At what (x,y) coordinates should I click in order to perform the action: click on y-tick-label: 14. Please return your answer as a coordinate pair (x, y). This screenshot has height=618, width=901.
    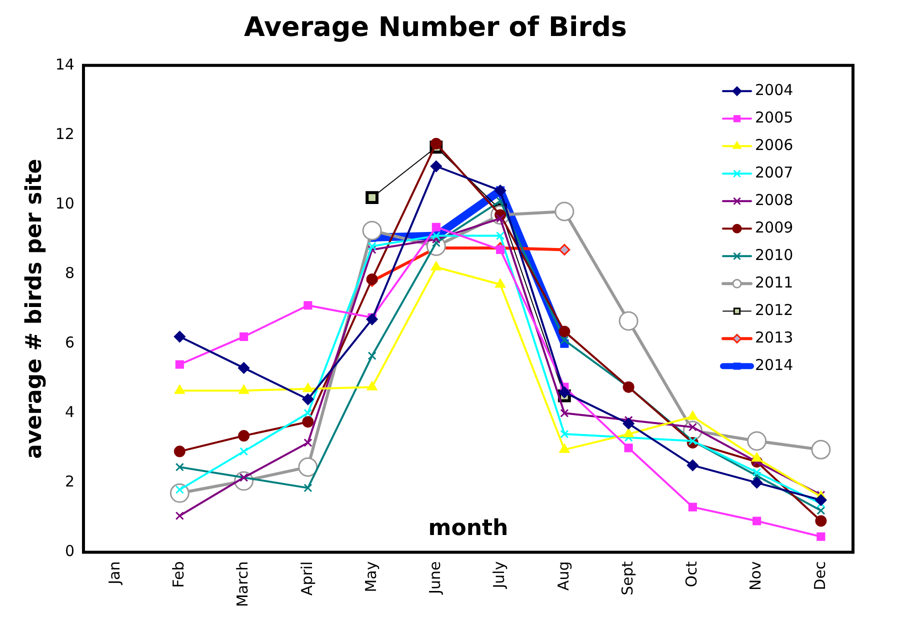
    Looking at the image, I should click on (64, 64).